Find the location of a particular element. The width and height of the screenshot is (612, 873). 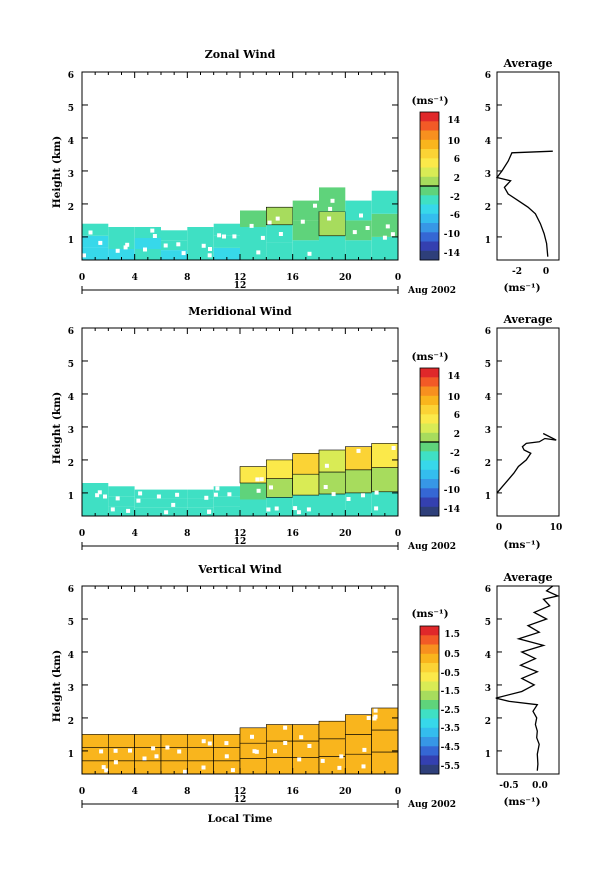

y-tick-label: 2 is located at coordinates (71, 208).